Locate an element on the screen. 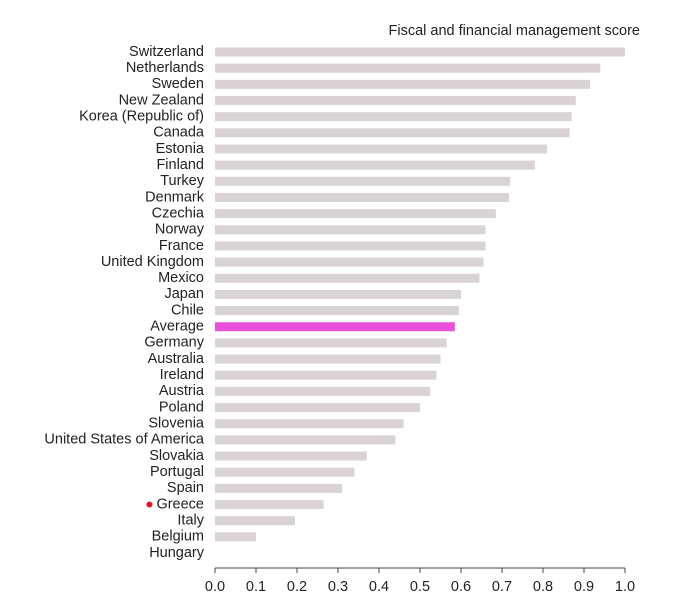 The image size is (673, 609). y-tick-label: Japan is located at coordinates (184, 294).